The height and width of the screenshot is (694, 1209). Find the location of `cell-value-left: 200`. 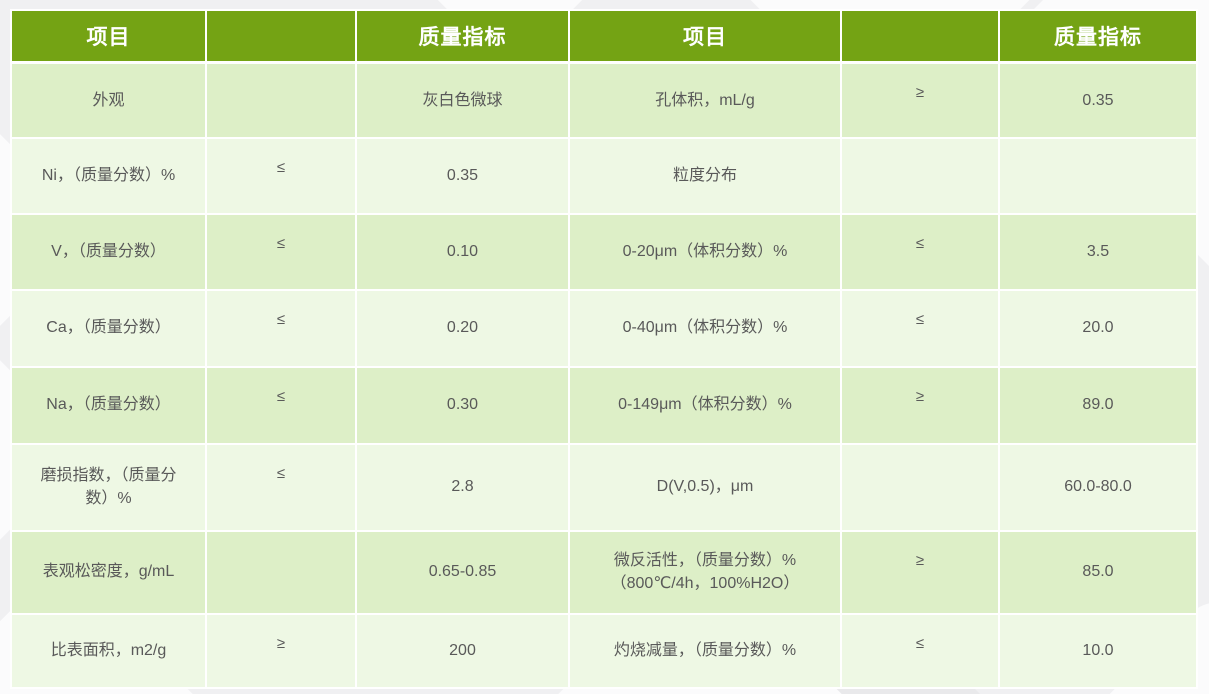

cell-value-left: 200 is located at coordinates (462, 650).